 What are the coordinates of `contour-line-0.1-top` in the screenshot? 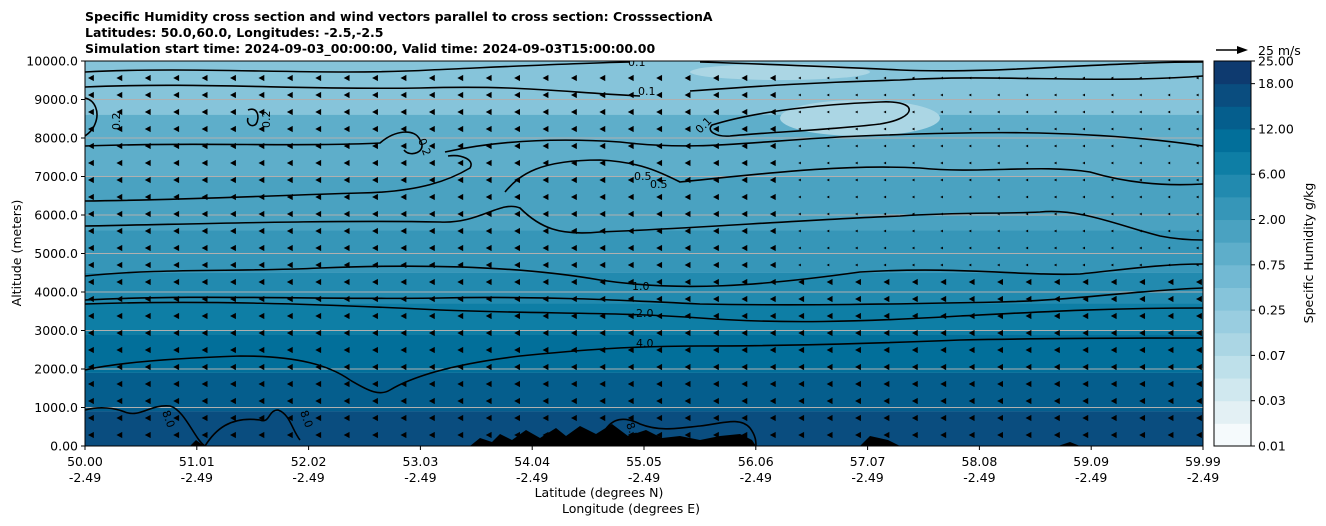 It's located at (644, 67).